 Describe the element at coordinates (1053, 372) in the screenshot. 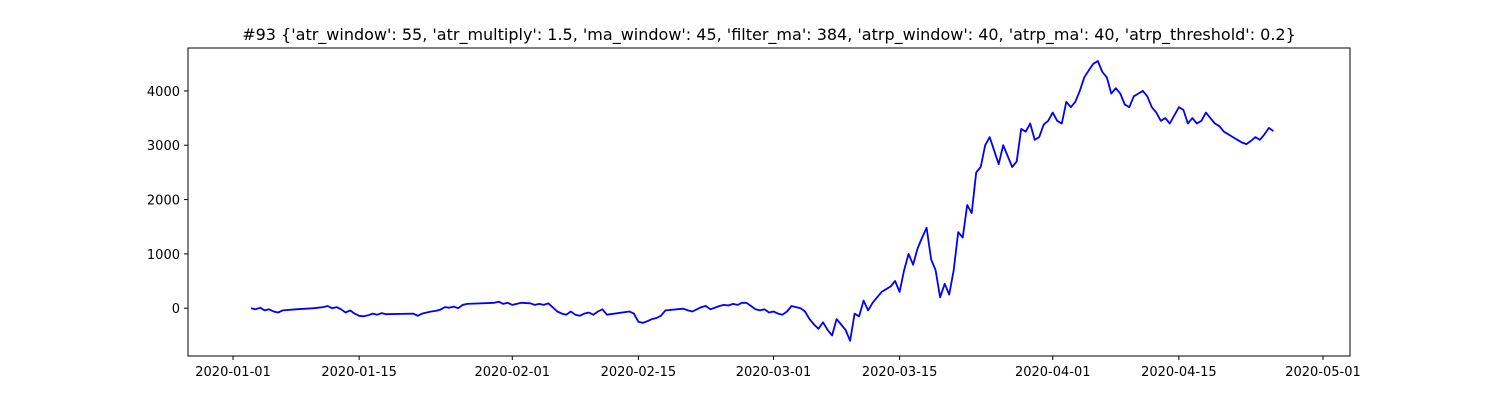

I see `x-tick-label: 2020-04-01` at that location.